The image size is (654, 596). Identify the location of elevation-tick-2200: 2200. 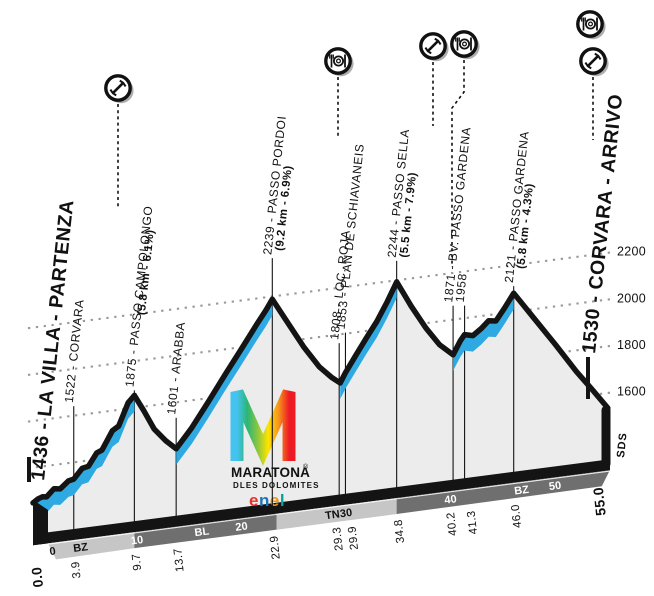
(631, 252).